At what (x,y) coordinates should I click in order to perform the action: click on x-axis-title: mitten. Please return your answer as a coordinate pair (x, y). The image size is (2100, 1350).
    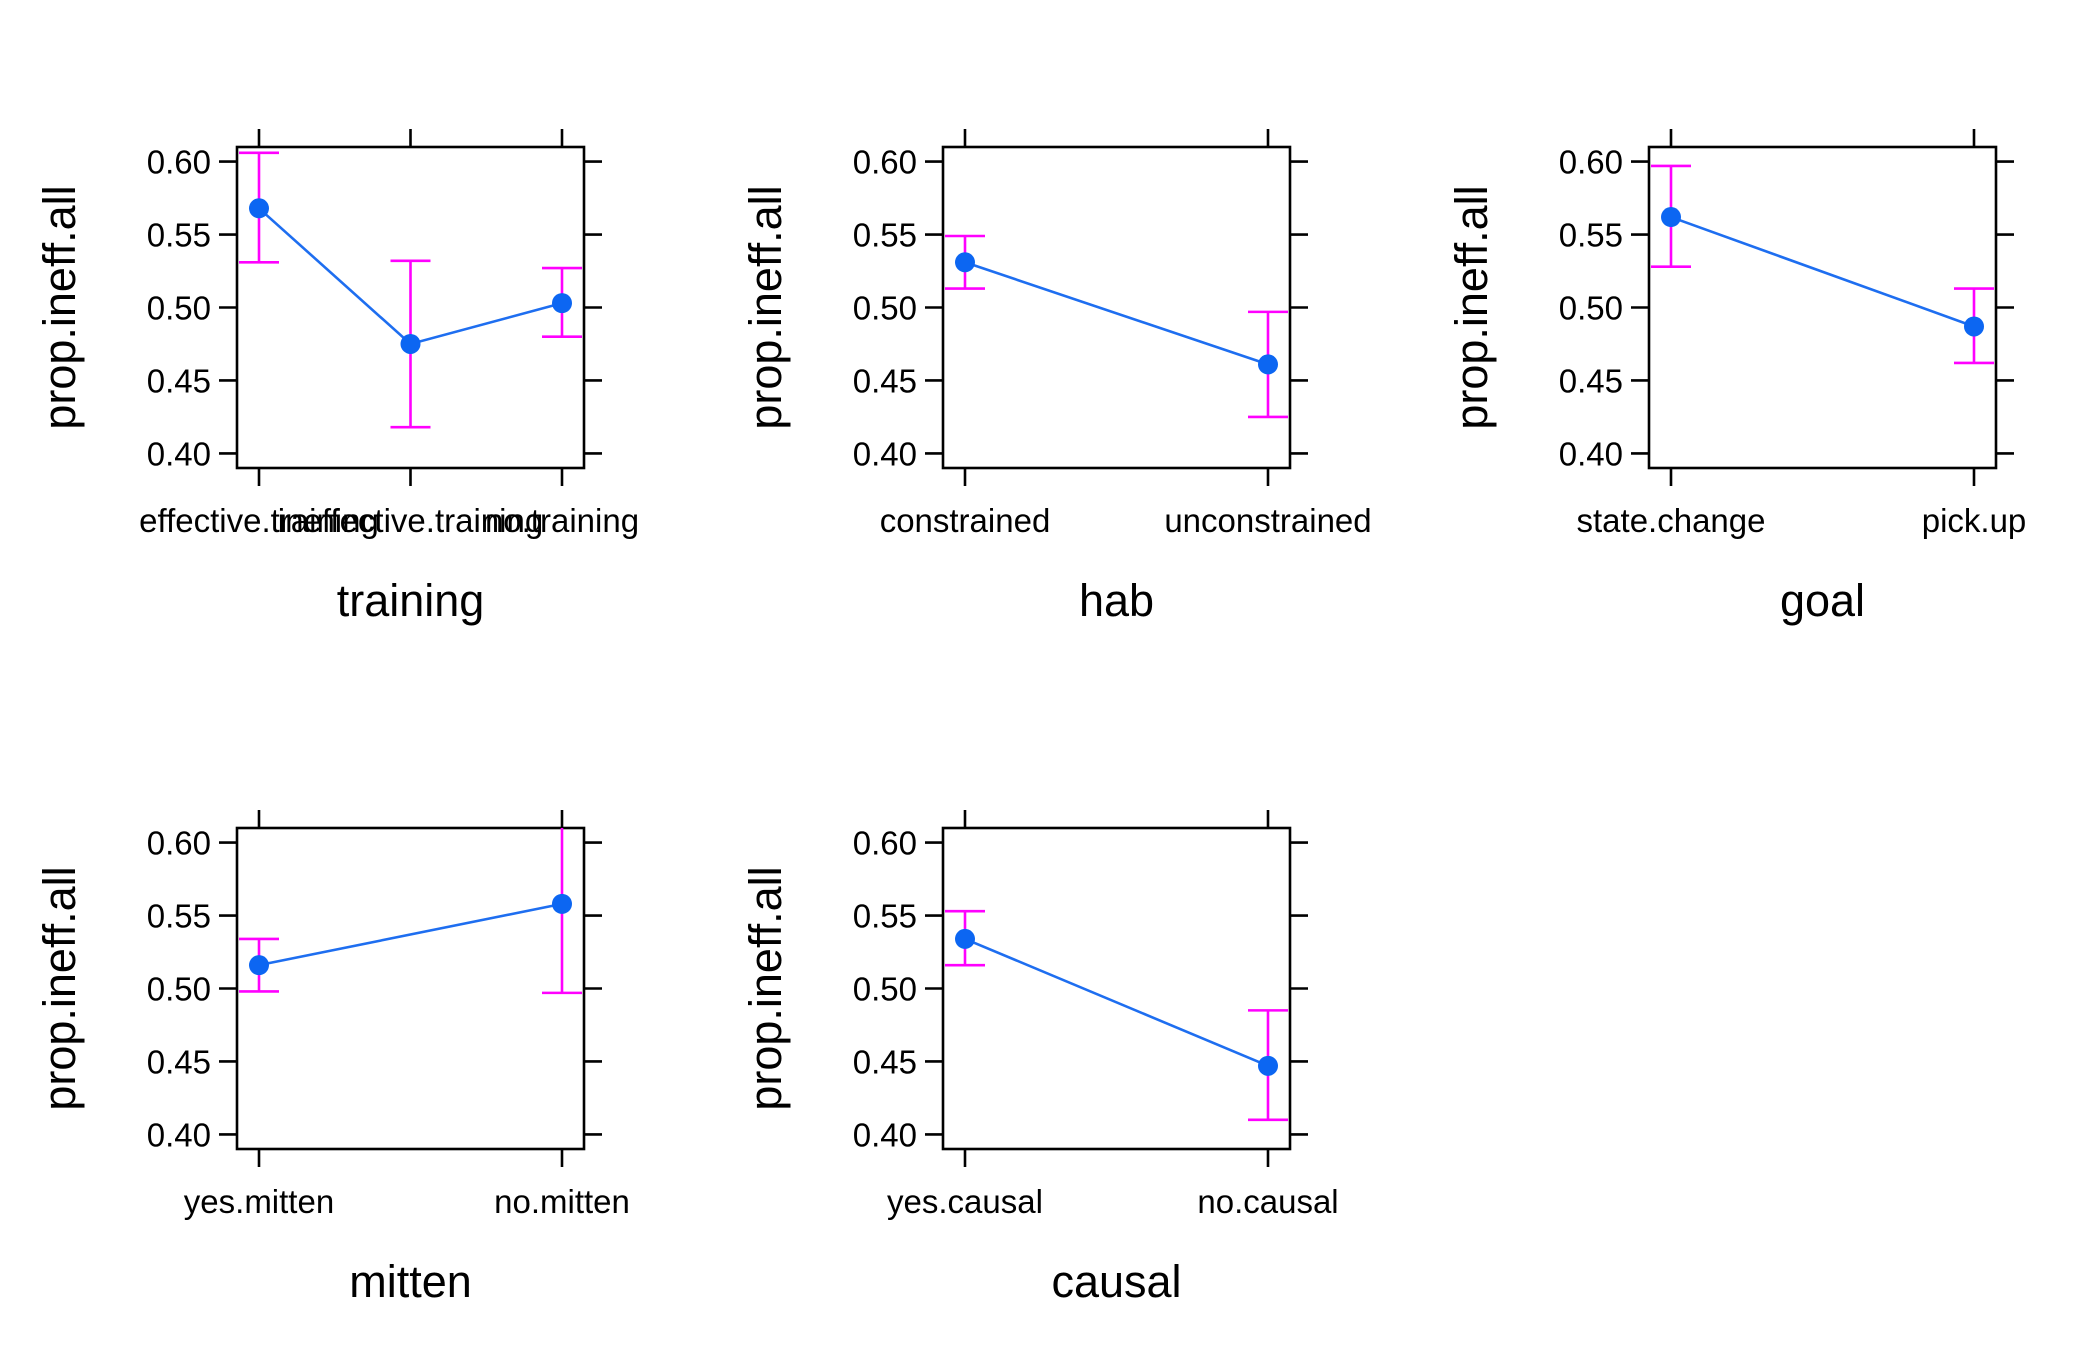
    Looking at the image, I should click on (410, 1281).